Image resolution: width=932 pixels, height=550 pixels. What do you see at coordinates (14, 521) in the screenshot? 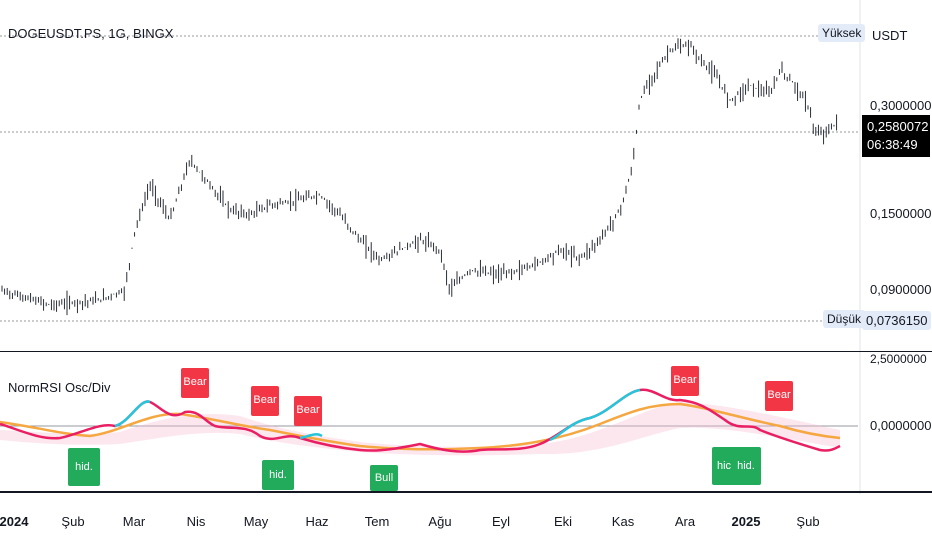
I see `time-tick: 2024` at bounding box center [14, 521].